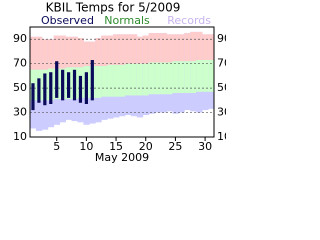 This screenshot has height=240, width=320. What do you see at coordinates (127, 20) in the screenshot?
I see `legend-normals: Normals` at bounding box center [127, 20].